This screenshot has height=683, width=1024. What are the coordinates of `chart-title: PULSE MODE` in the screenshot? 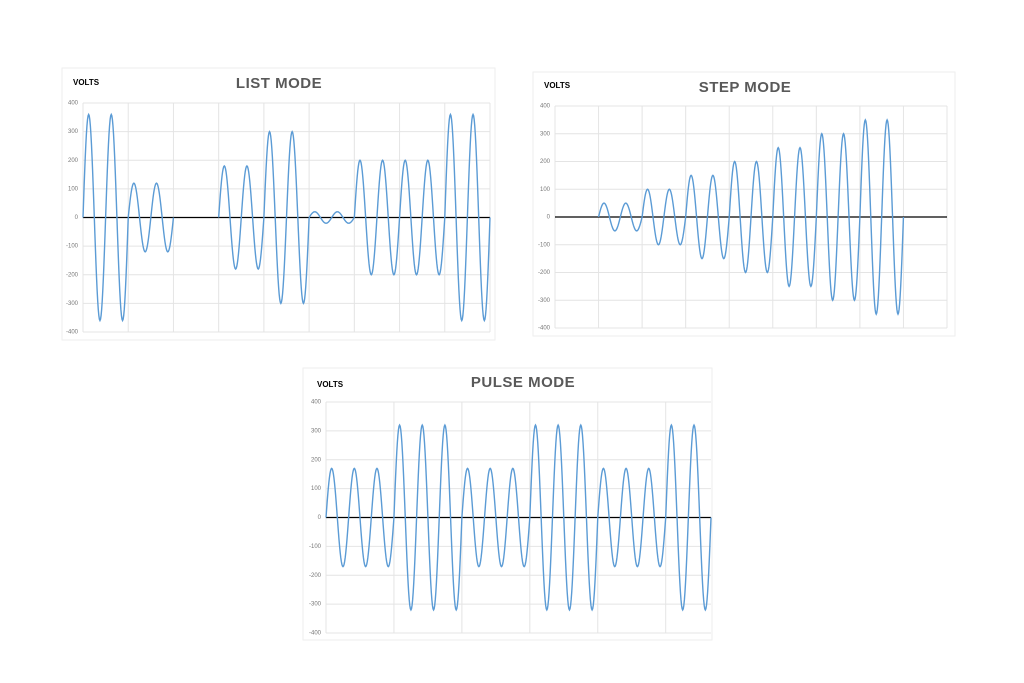 It's located at (523, 382).